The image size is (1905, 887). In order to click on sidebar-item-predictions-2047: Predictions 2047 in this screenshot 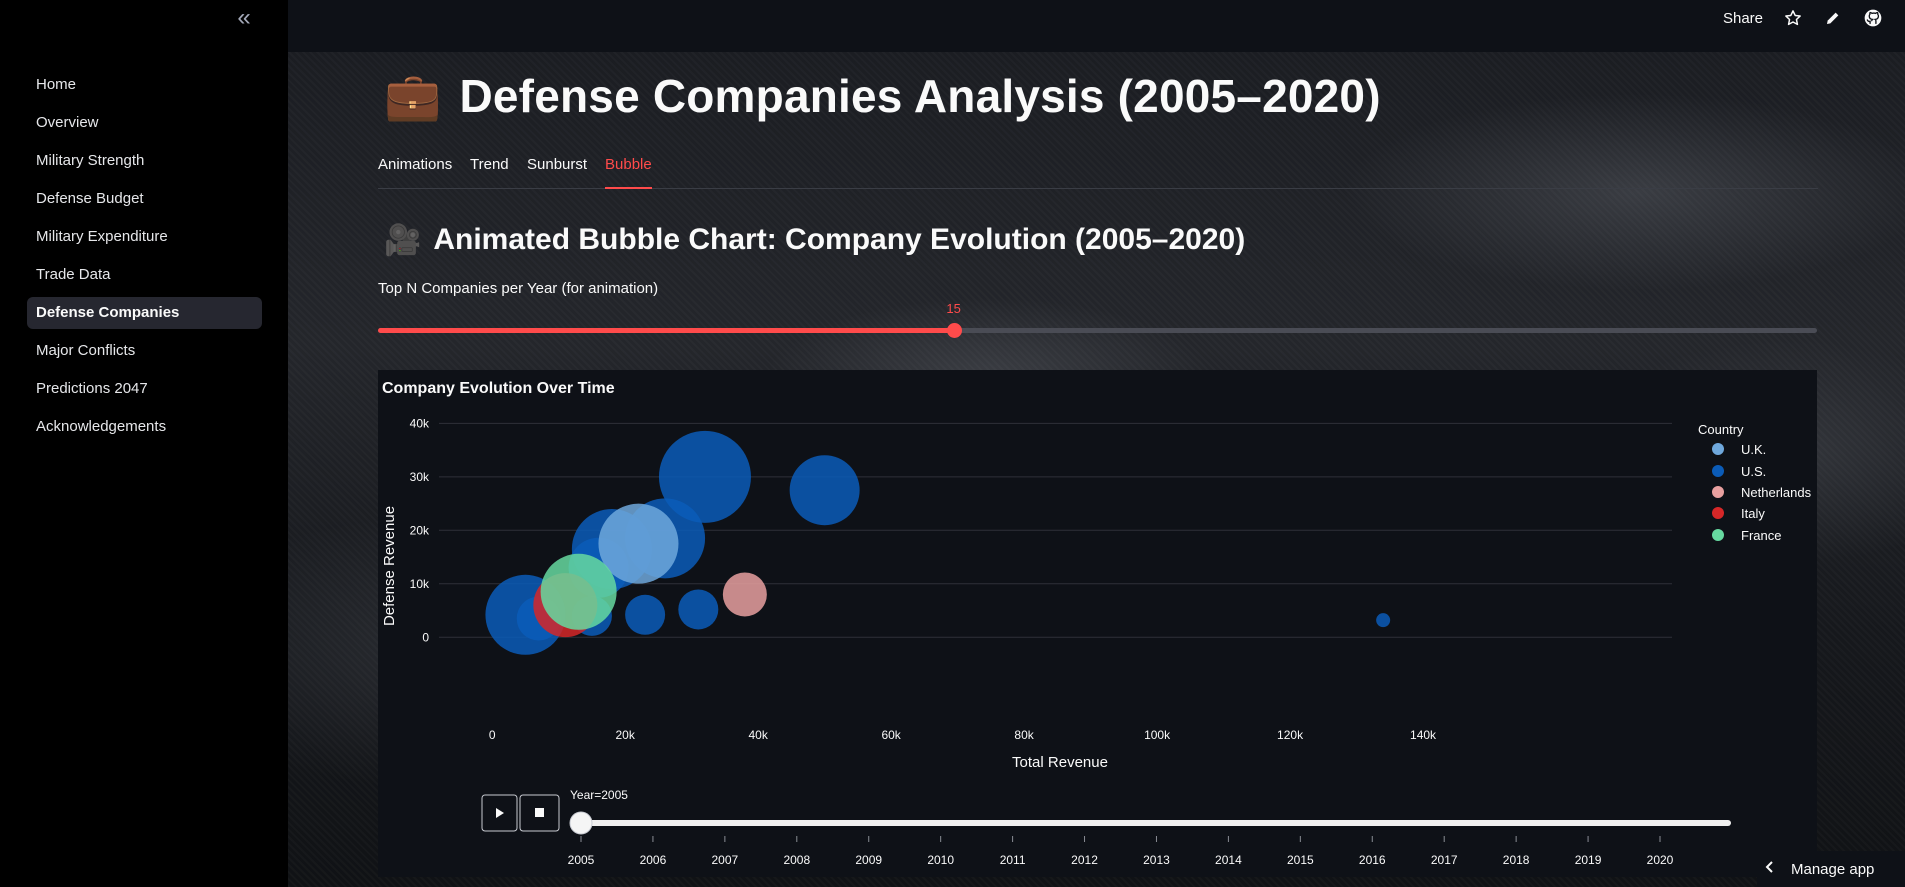, I will do `click(92, 388)`.